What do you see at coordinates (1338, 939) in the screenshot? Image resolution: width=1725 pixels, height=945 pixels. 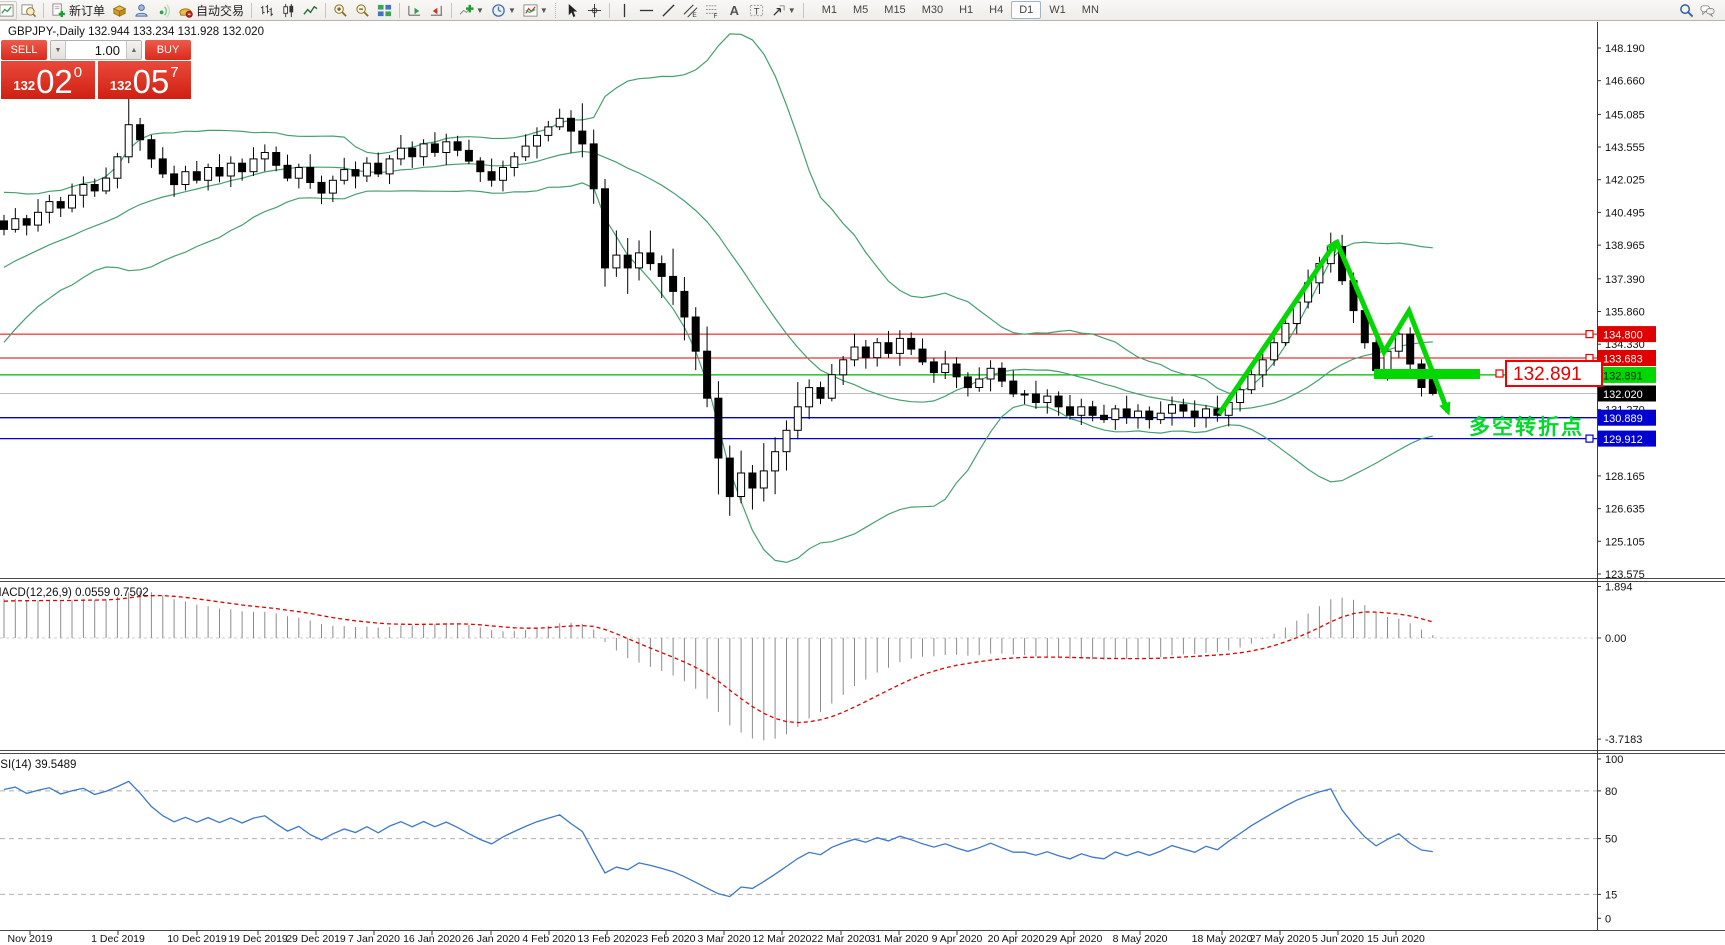 I see `date-tick: 5 Jun 2020` at bounding box center [1338, 939].